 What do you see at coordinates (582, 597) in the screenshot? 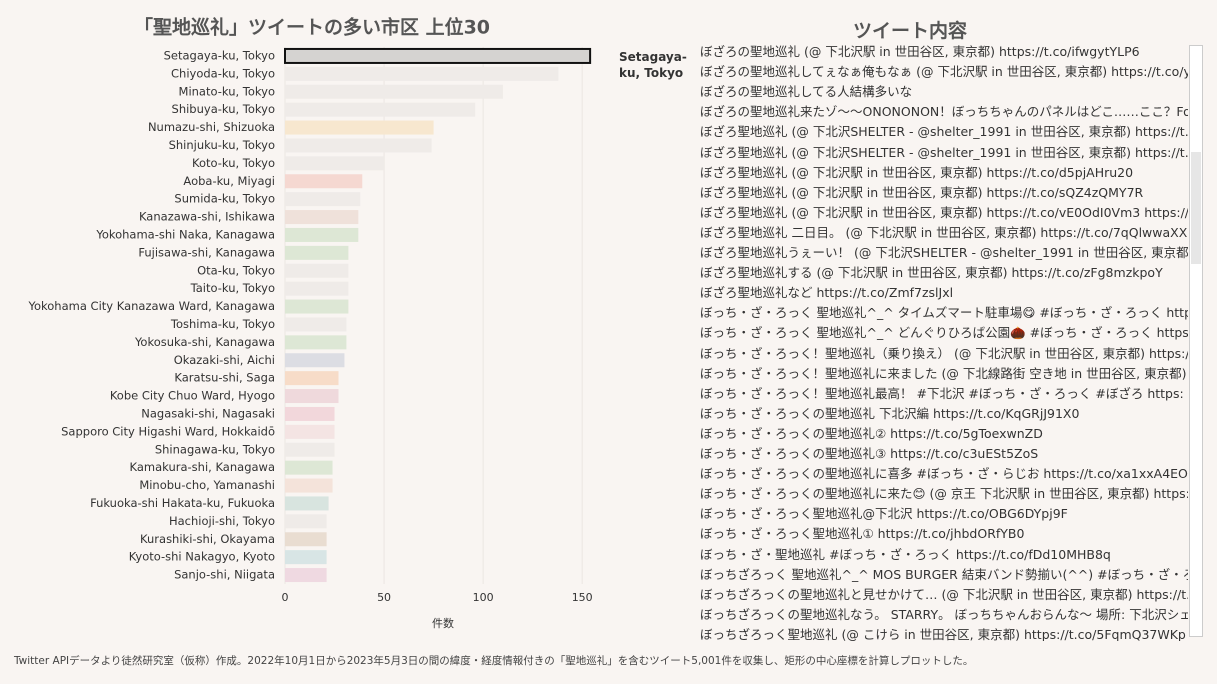
I see `x-tick-label: 150` at bounding box center [582, 597].